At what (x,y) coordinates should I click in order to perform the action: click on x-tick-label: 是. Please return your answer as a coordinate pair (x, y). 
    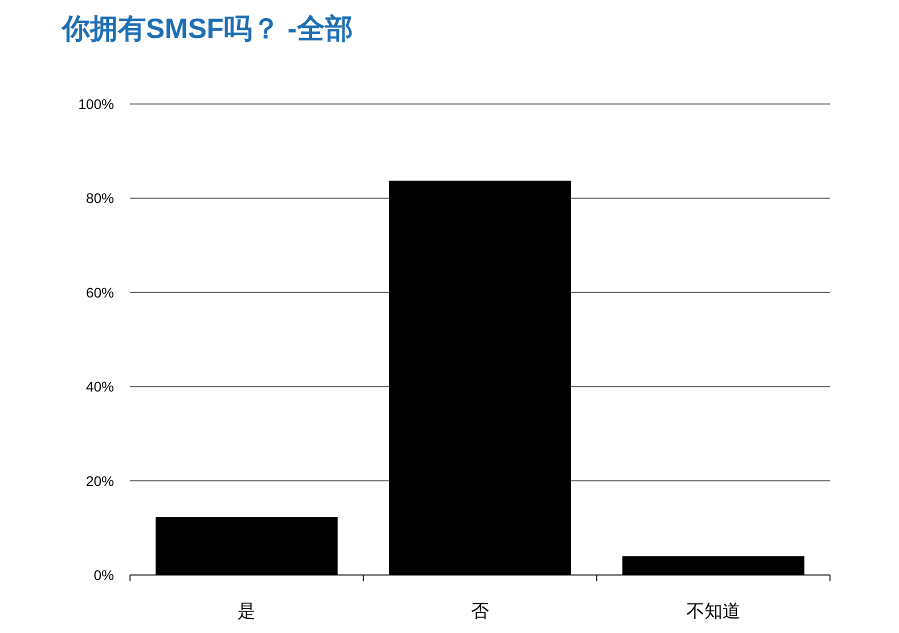
    Looking at the image, I should click on (247, 611).